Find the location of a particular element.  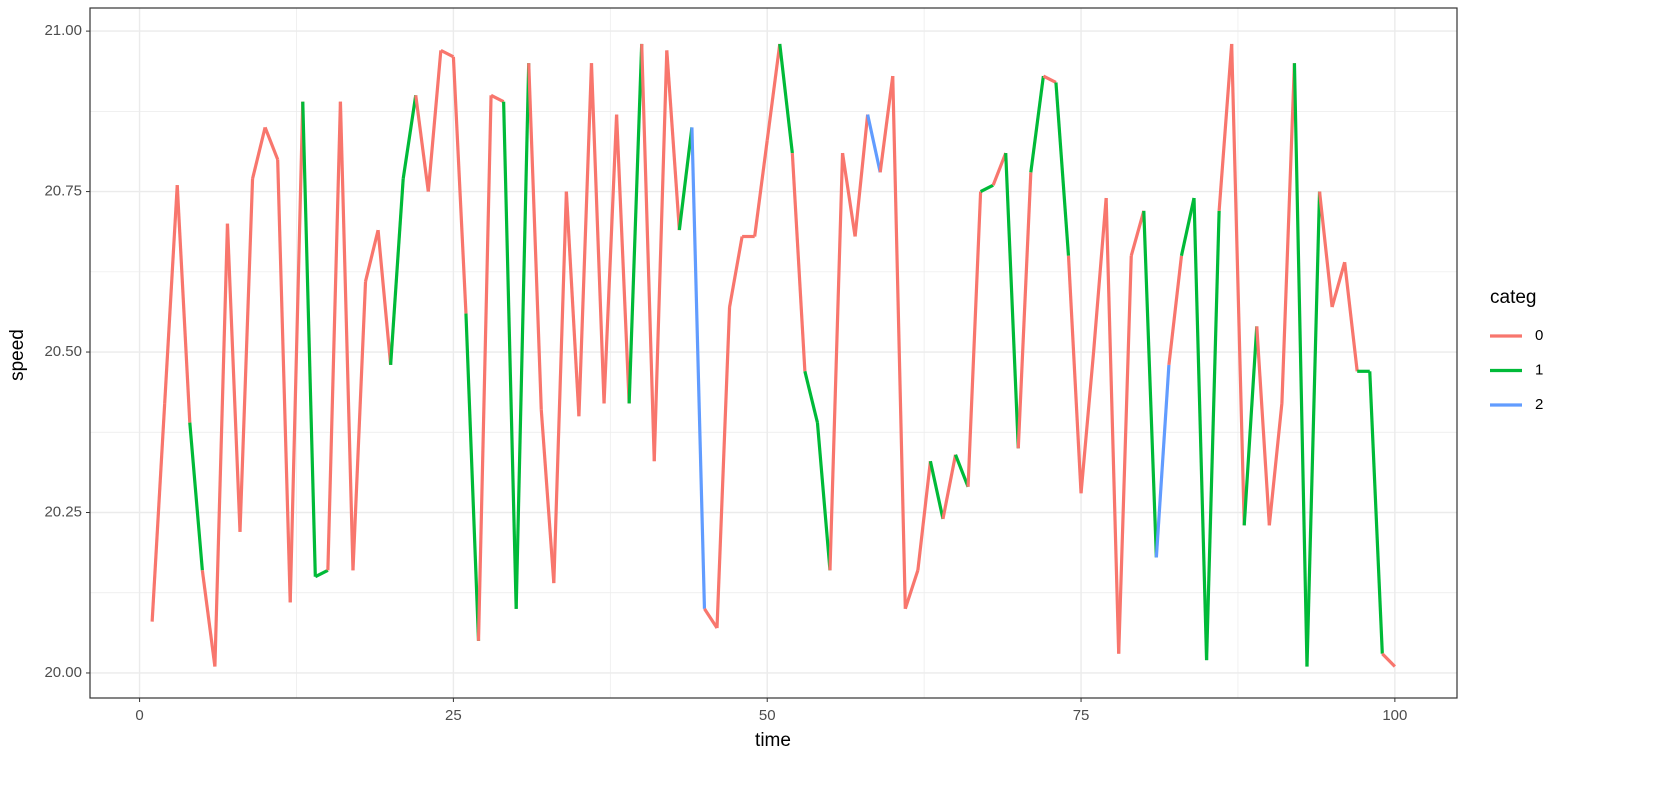

legend-label: 2 is located at coordinates (1539, 404).